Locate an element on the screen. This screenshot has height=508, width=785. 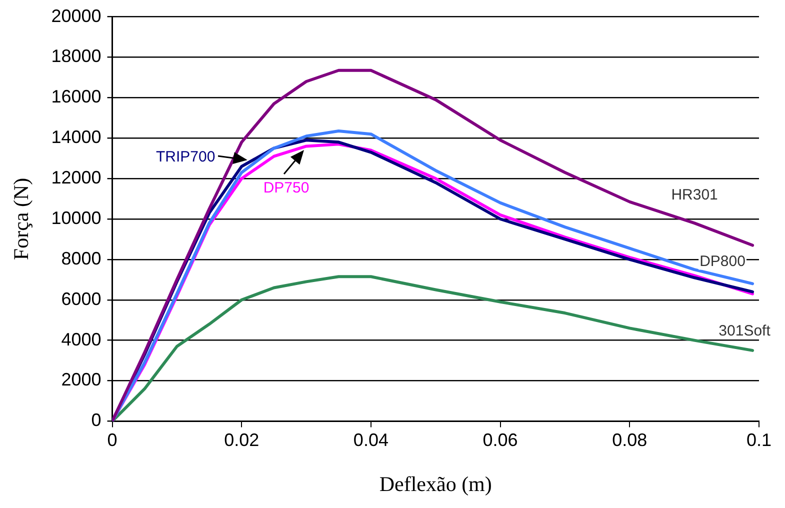
y-tick-label: 16000 is located at coordinates (76, 96).